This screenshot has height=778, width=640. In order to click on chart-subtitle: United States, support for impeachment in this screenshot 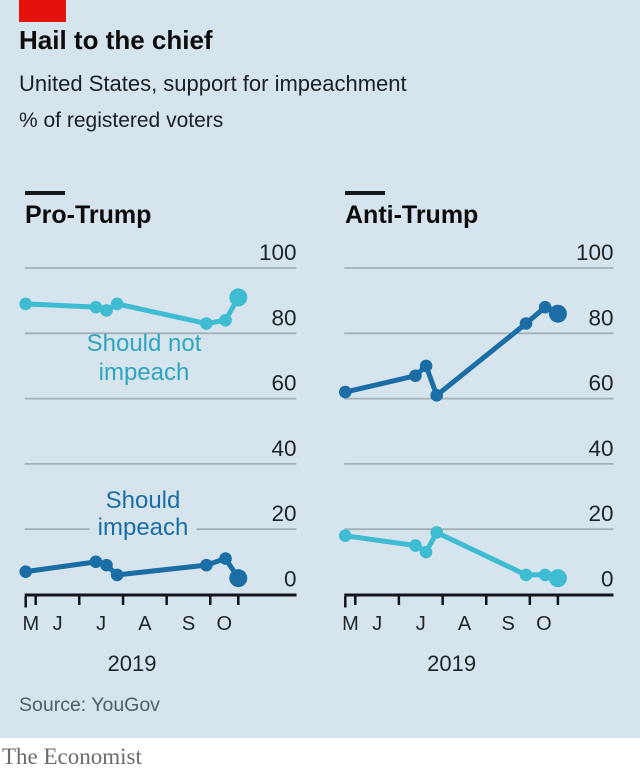, I will do `click(213, 83)`.